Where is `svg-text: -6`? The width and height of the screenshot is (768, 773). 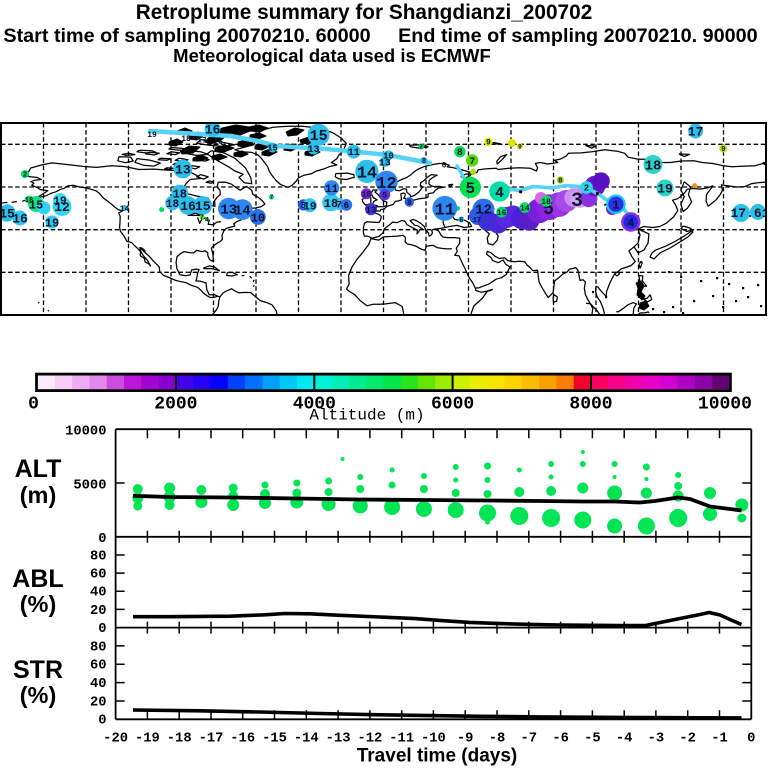
svg-text: -6 is located at coordinates (560, 739).